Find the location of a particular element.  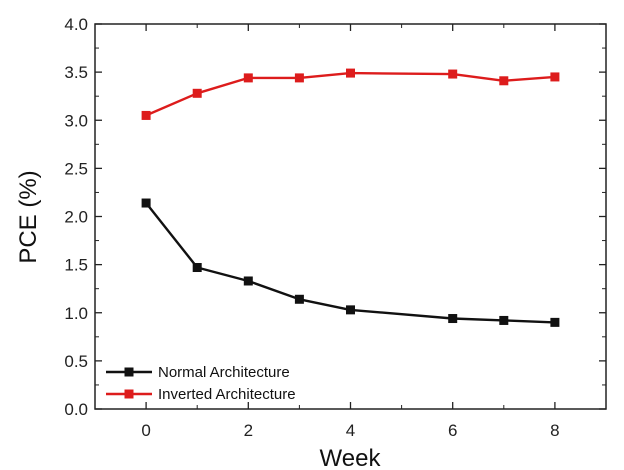

y-tick-label: 4.0 is located at coordinates (76, 24).